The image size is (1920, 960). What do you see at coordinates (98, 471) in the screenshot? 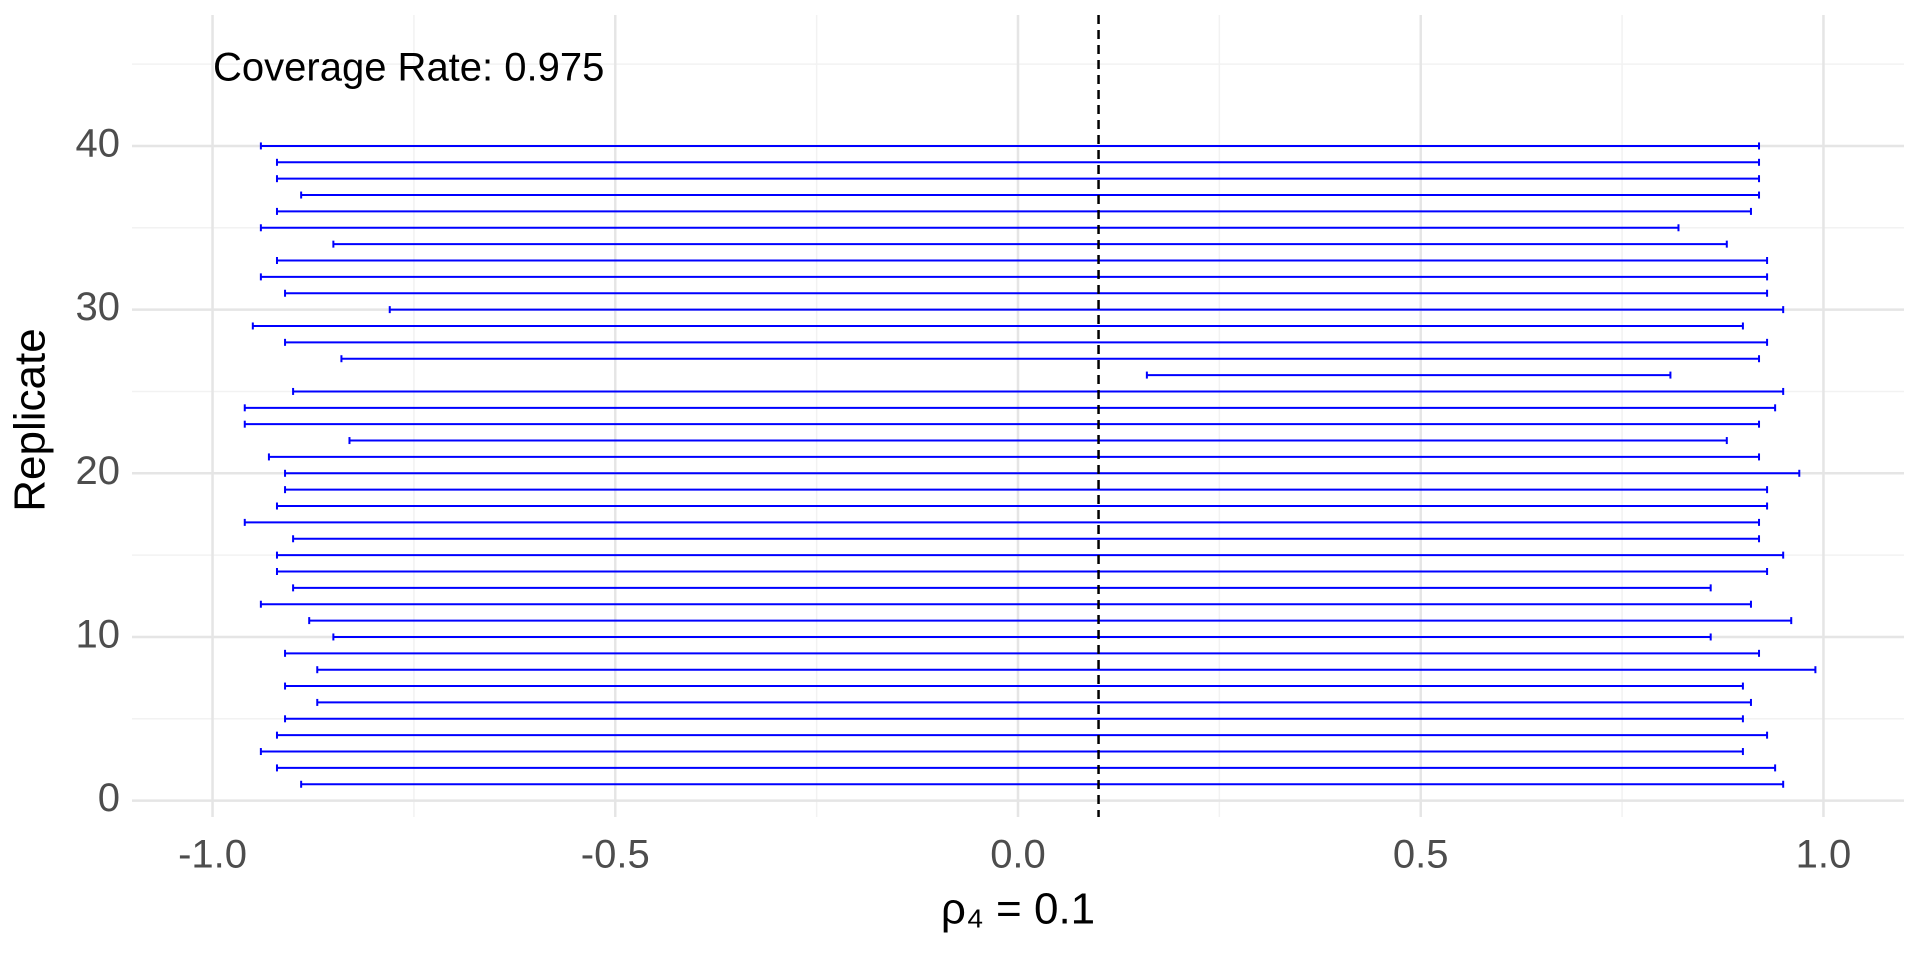
I see `y-tick-label: 20` at bounding box center [98, 471].